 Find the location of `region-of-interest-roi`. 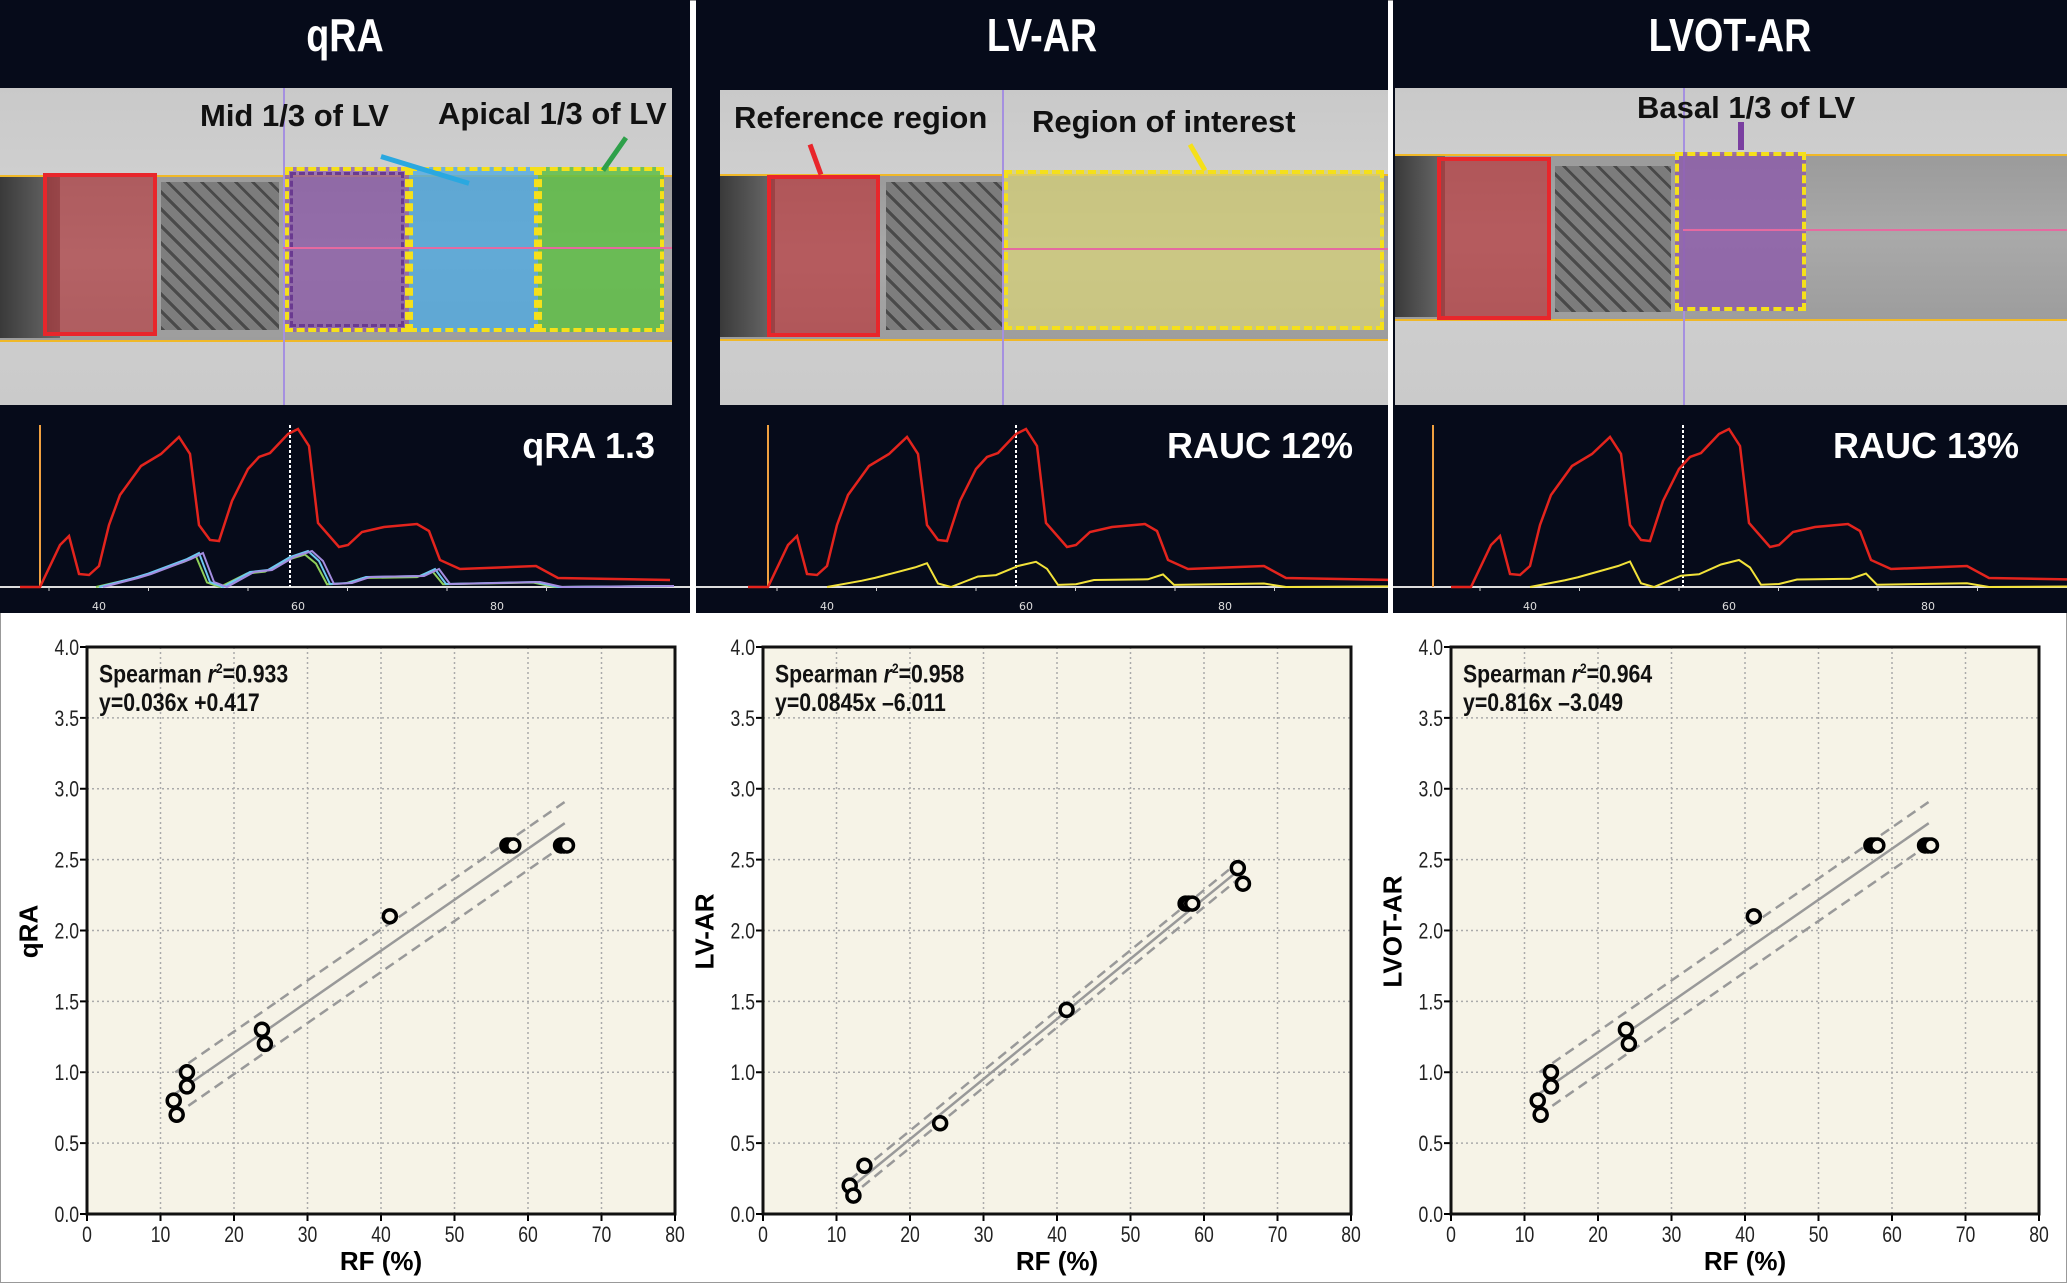

region-of-interest-roi is located at coordinates (1194, 250).